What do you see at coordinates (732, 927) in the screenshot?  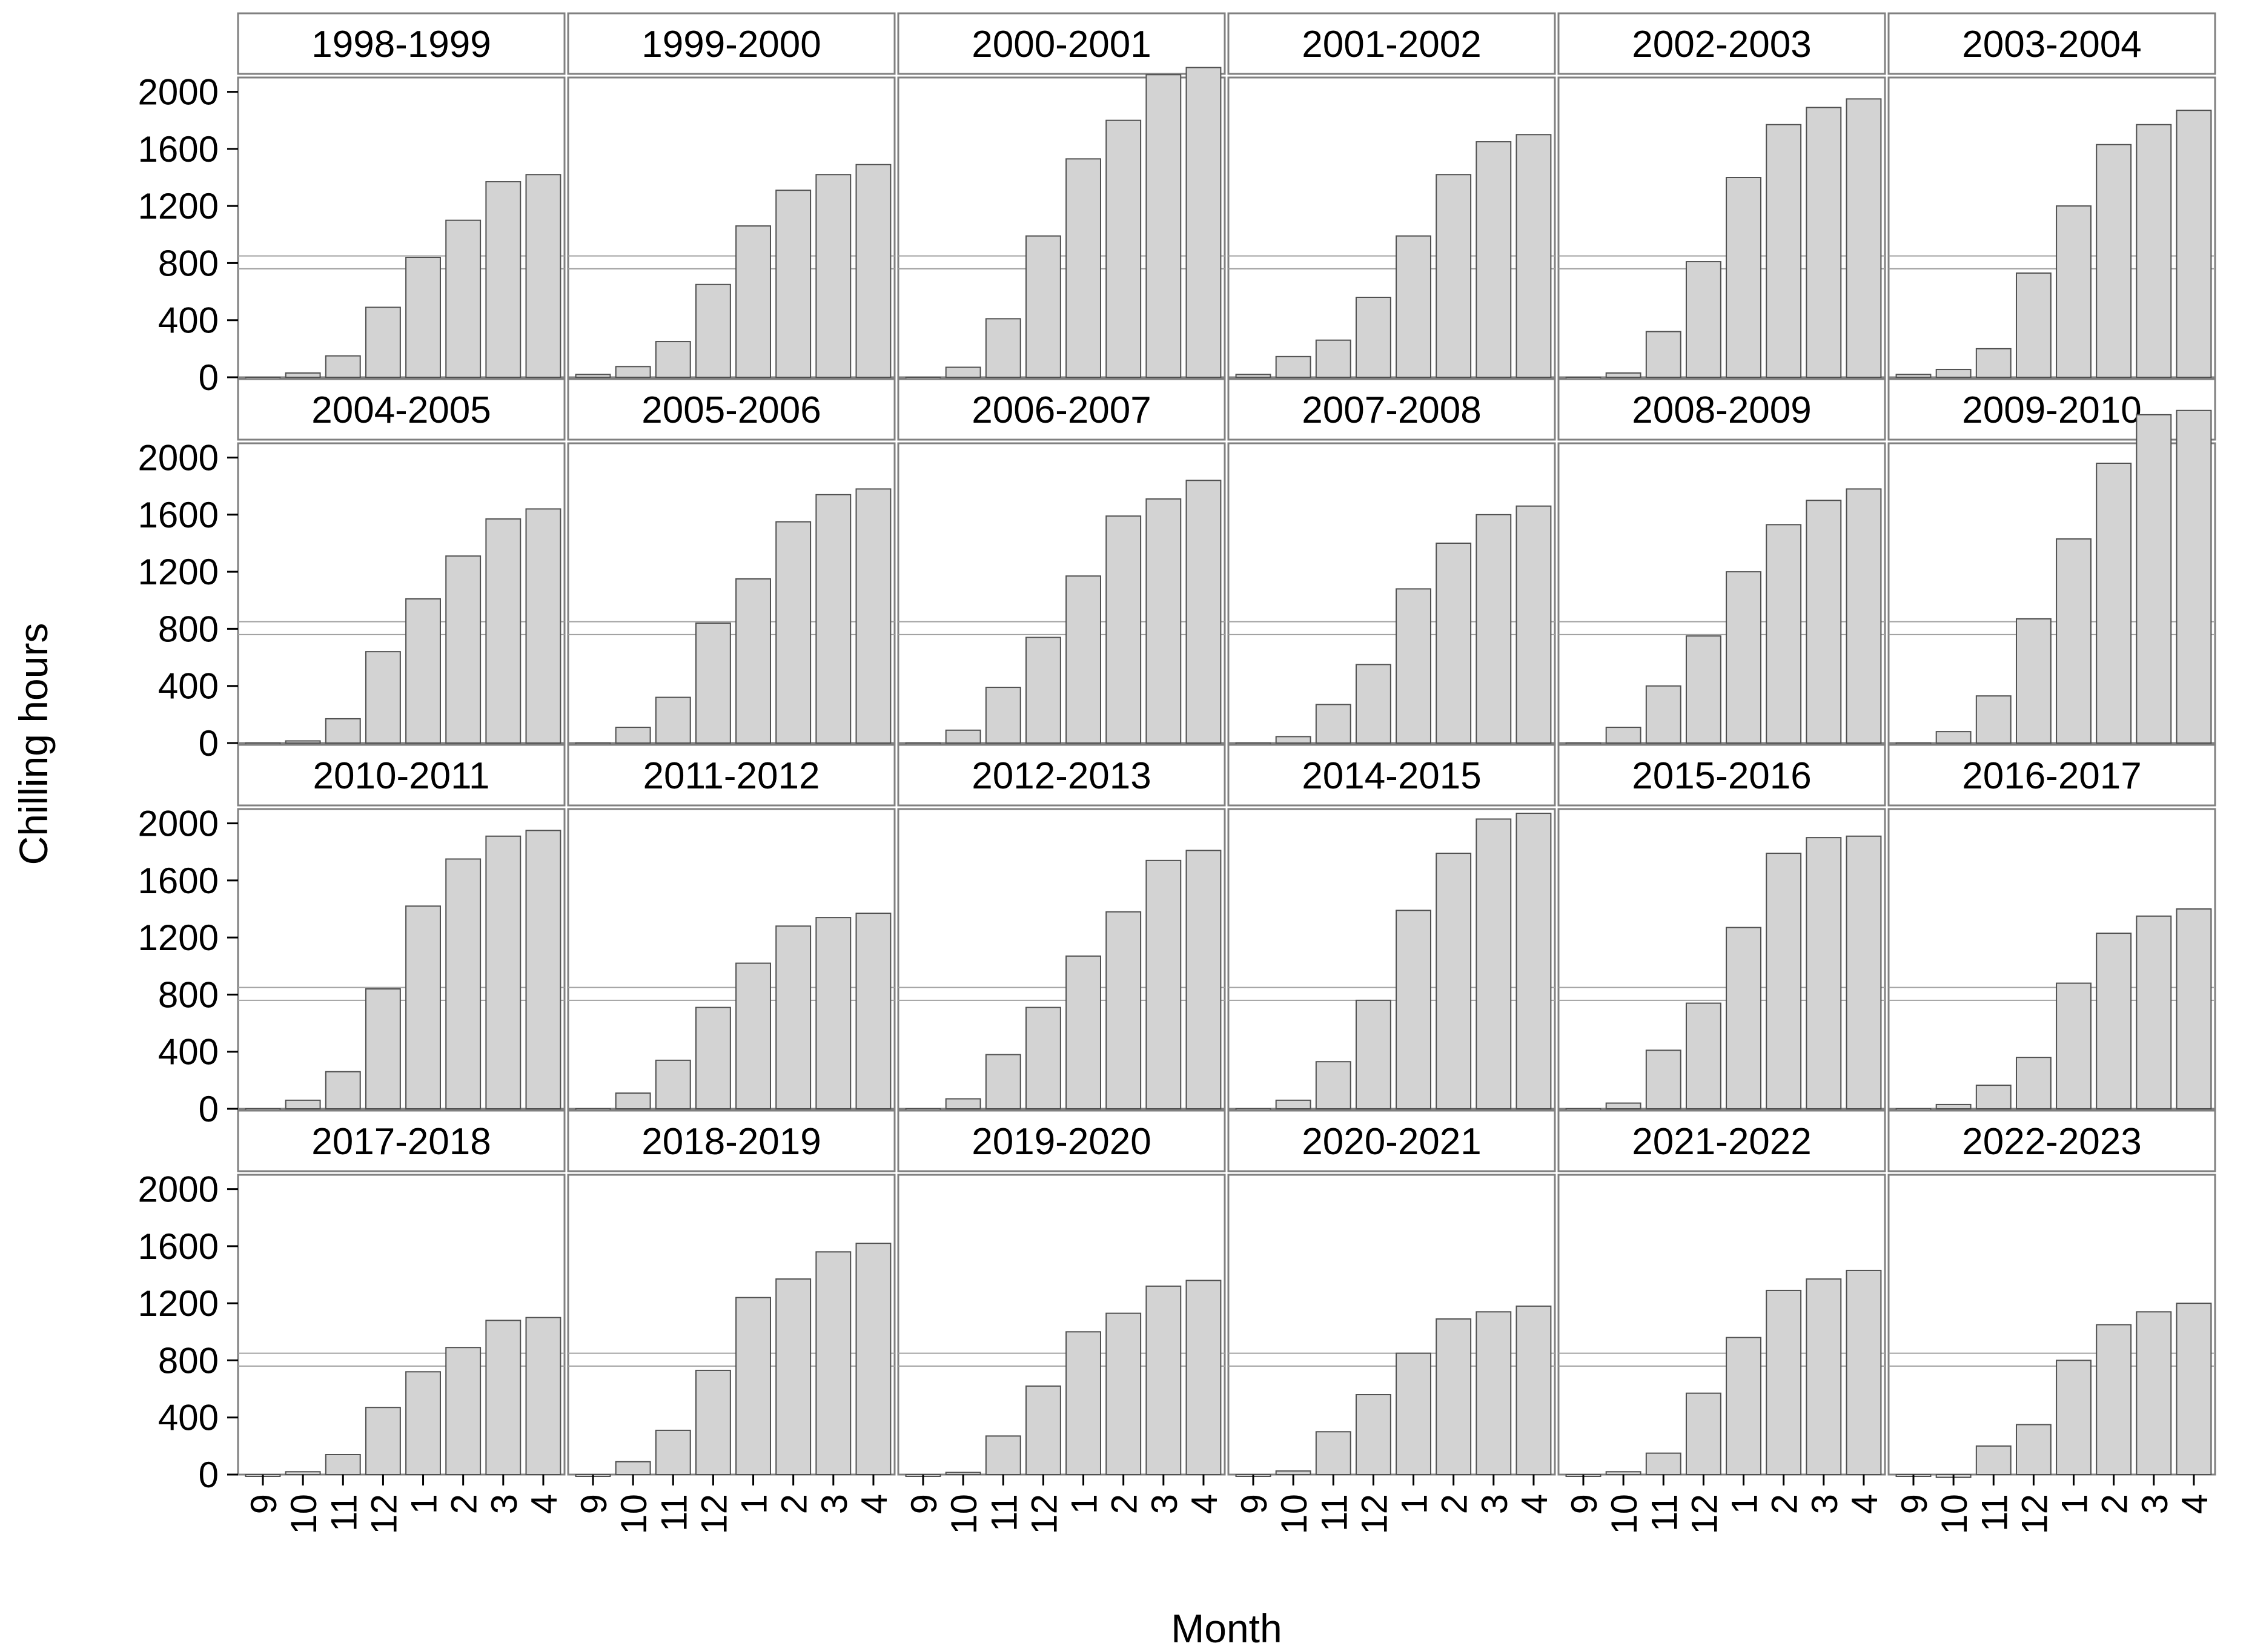 I see `facet-panel: 2011-2012` at bounding box center [732, 927].